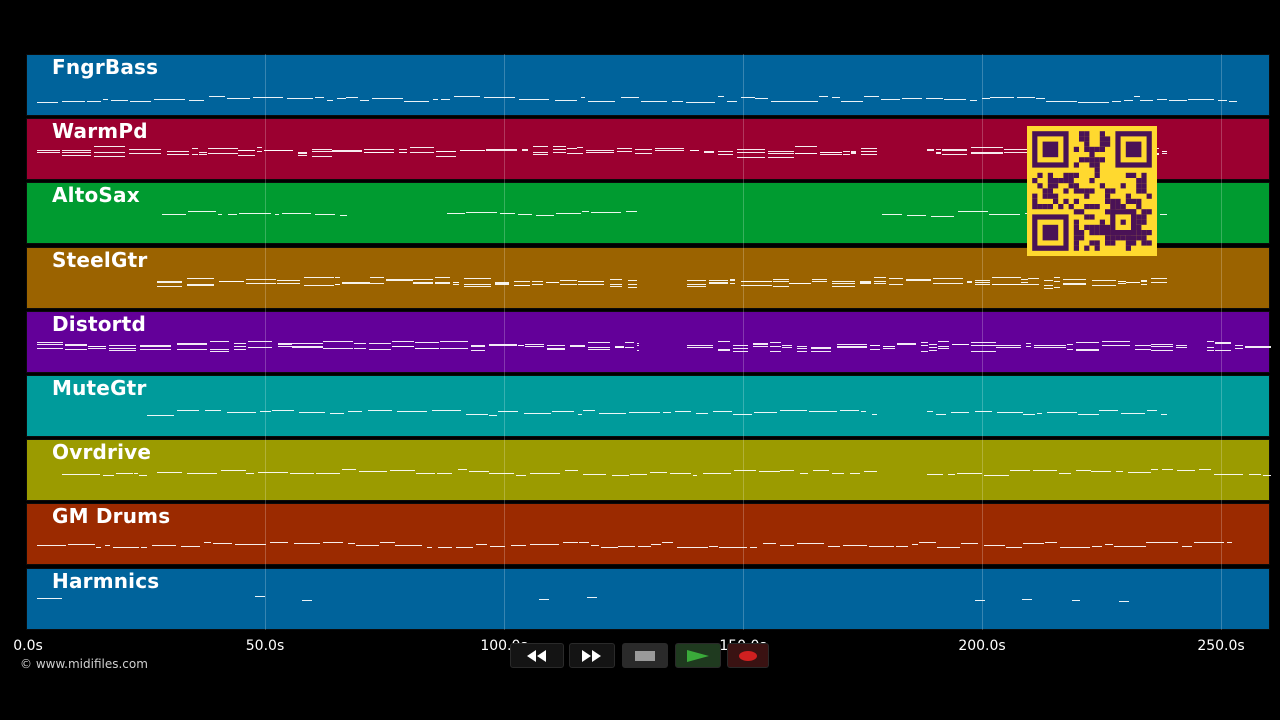  Describe the element at coordinates (648, 534) in the screenshot. I see `track-gm-drums: GM Drums` at that location.